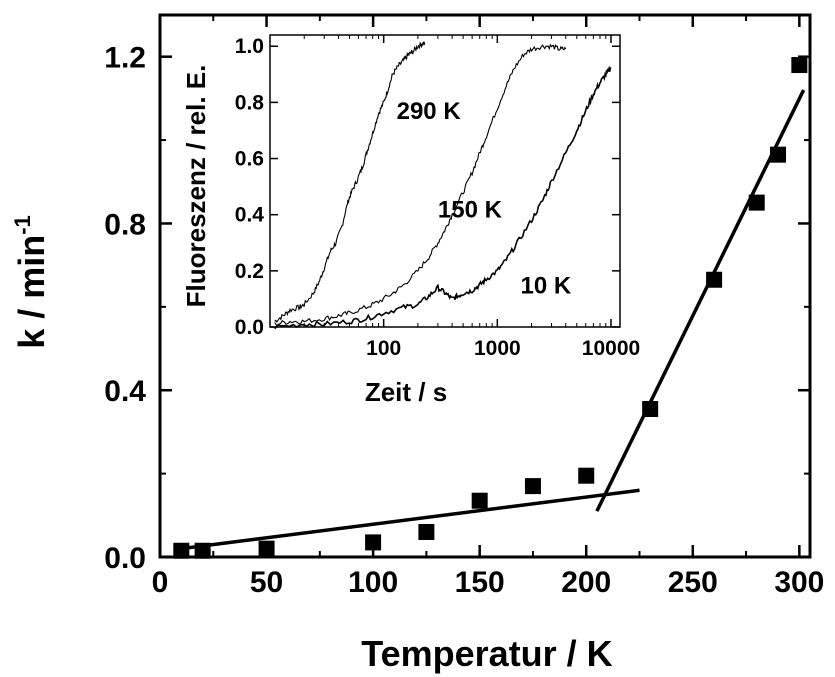 The image size is (835, 677). I want to click on inset-y-tick-label: 1.0, so click(249, 46).